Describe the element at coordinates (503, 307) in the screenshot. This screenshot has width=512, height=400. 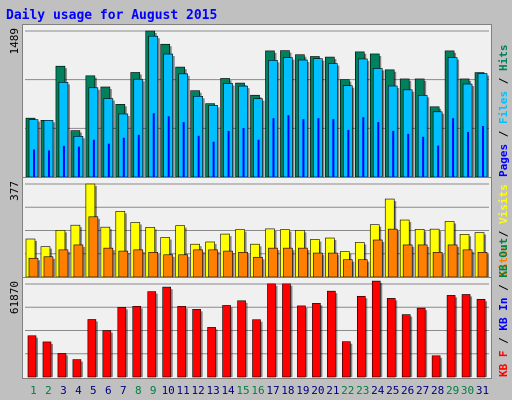
I see `legend: KB F / KB In / KB Out` at that location.